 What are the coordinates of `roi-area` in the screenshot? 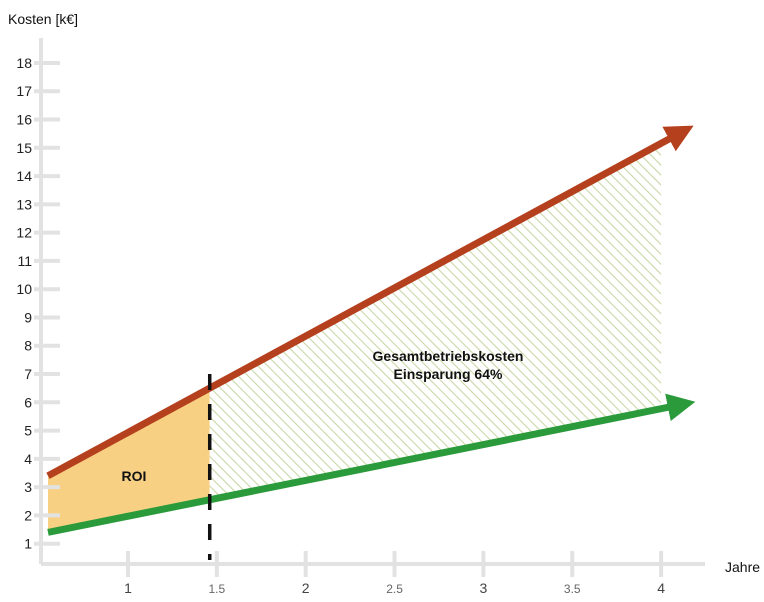 It's located at (129, 460).